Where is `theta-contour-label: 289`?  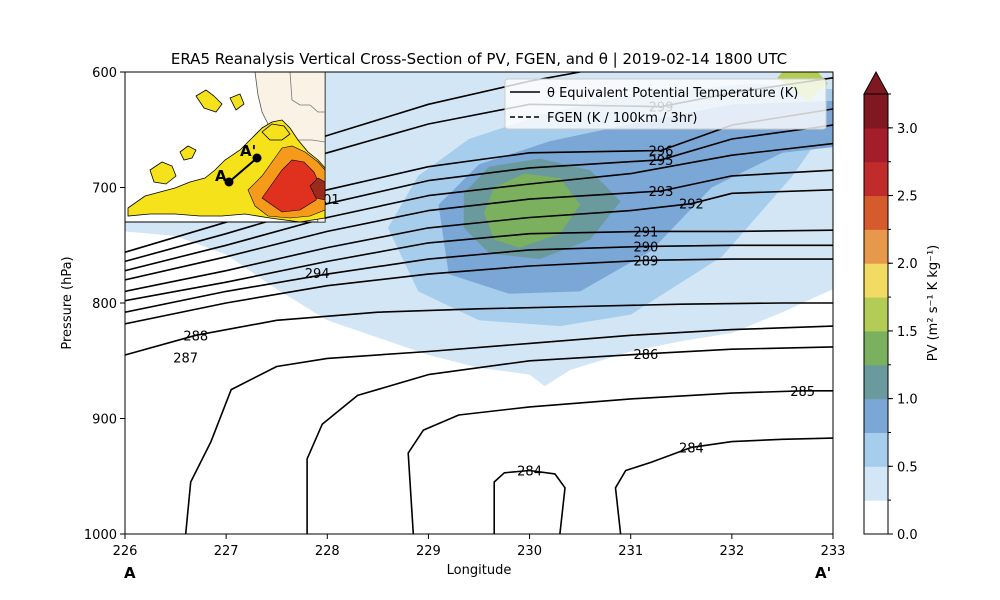
theta-contour-label: 289 is located at coordinates (645, 261).